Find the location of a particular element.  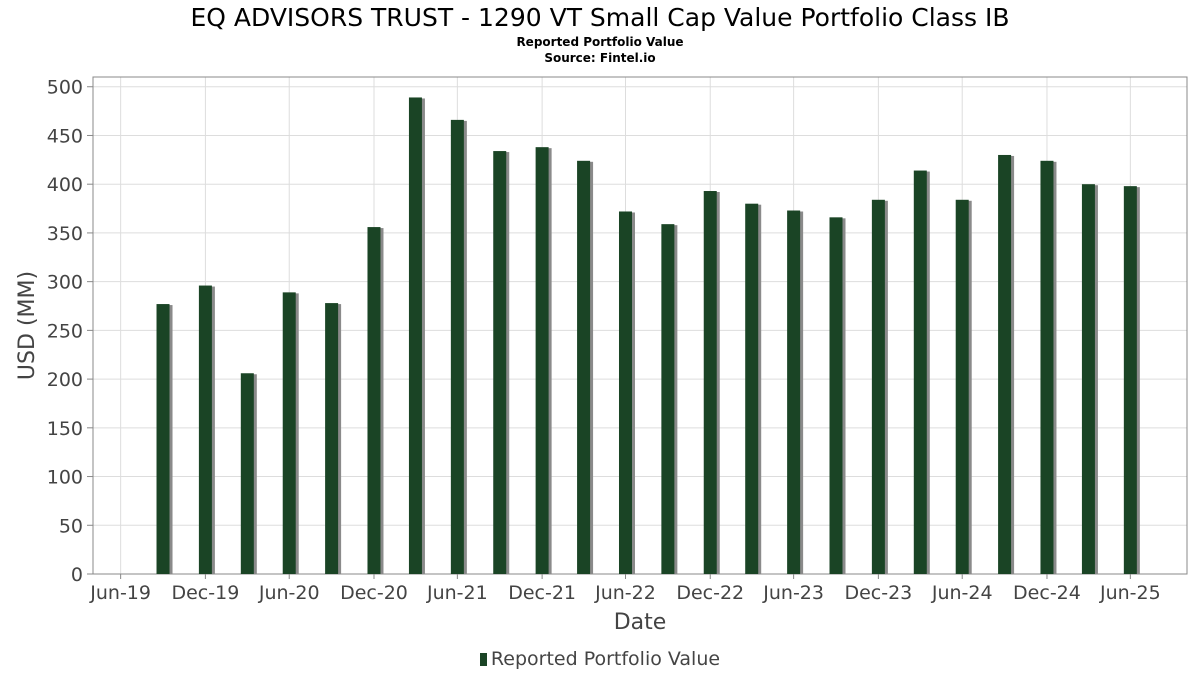

x-tick-label: Dec-20 is located at coordinates (374, 593).